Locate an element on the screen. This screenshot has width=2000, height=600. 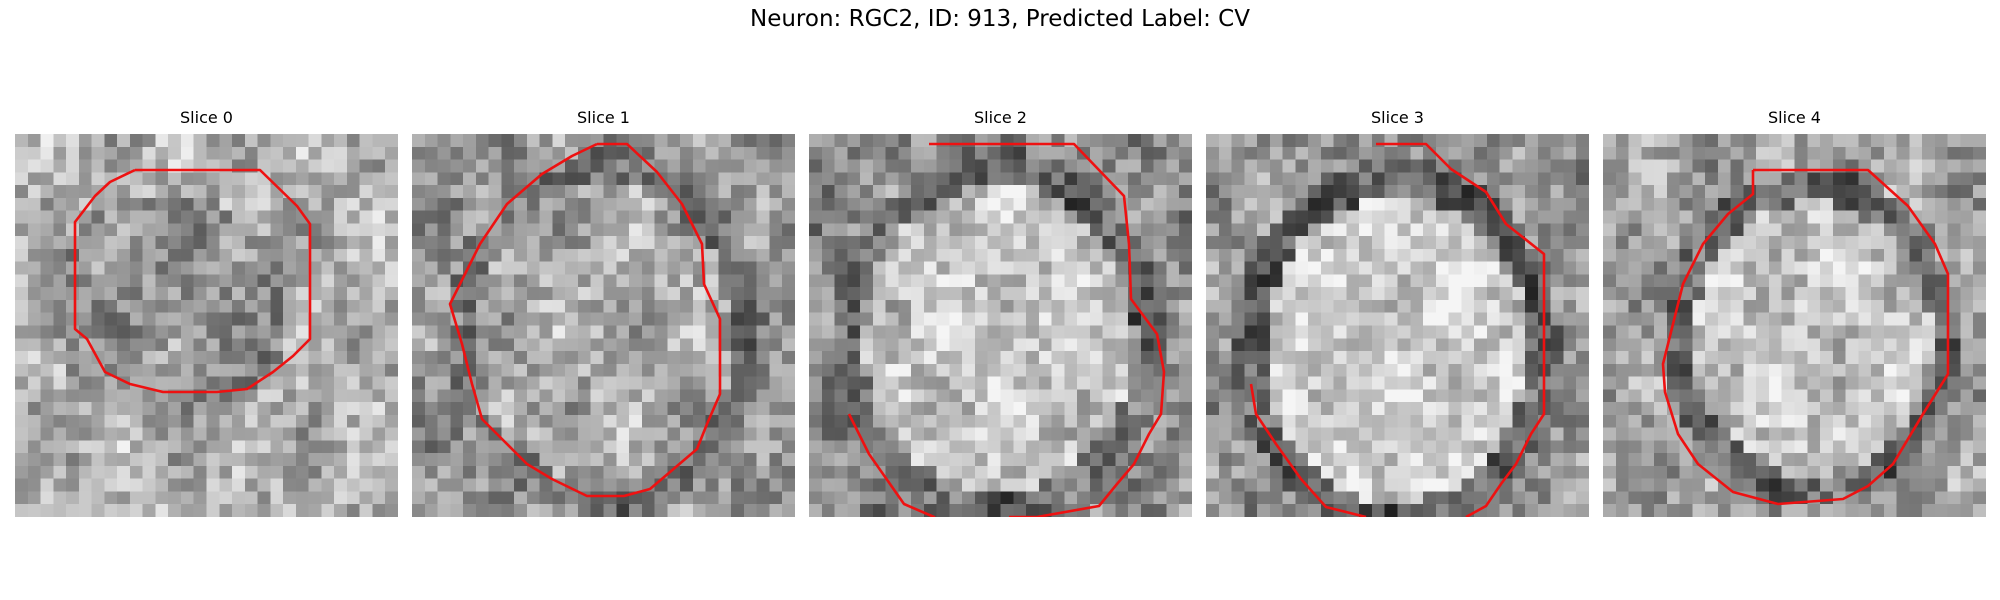
slice-title-0: Slice 0 is located at coordinates (206, 117).